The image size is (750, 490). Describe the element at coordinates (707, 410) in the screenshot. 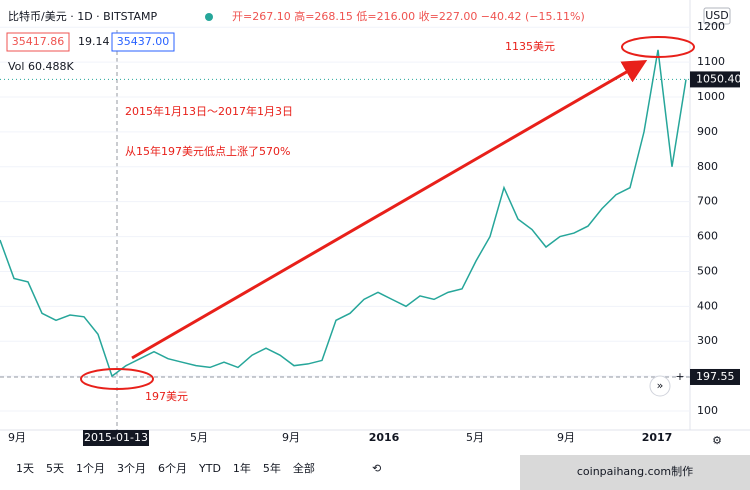

I see `y-tick-label: 100` at that location.